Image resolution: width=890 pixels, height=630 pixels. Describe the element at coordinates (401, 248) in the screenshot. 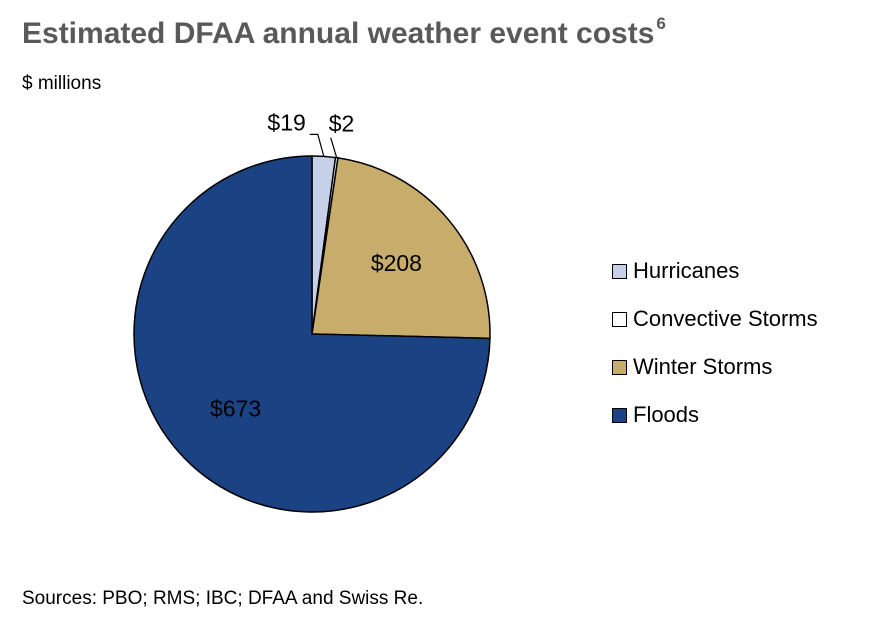

I see `pie-slice-winter-storms` at that location.